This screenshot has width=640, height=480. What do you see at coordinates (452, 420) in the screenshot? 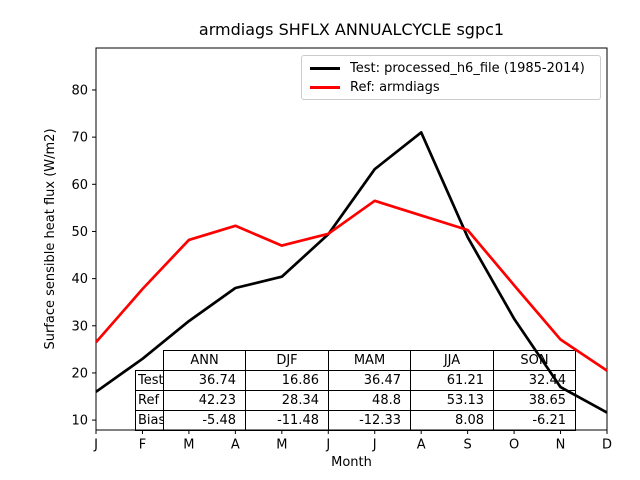
I see `stats-cell: 8.08` at bounding box center [452, 420].